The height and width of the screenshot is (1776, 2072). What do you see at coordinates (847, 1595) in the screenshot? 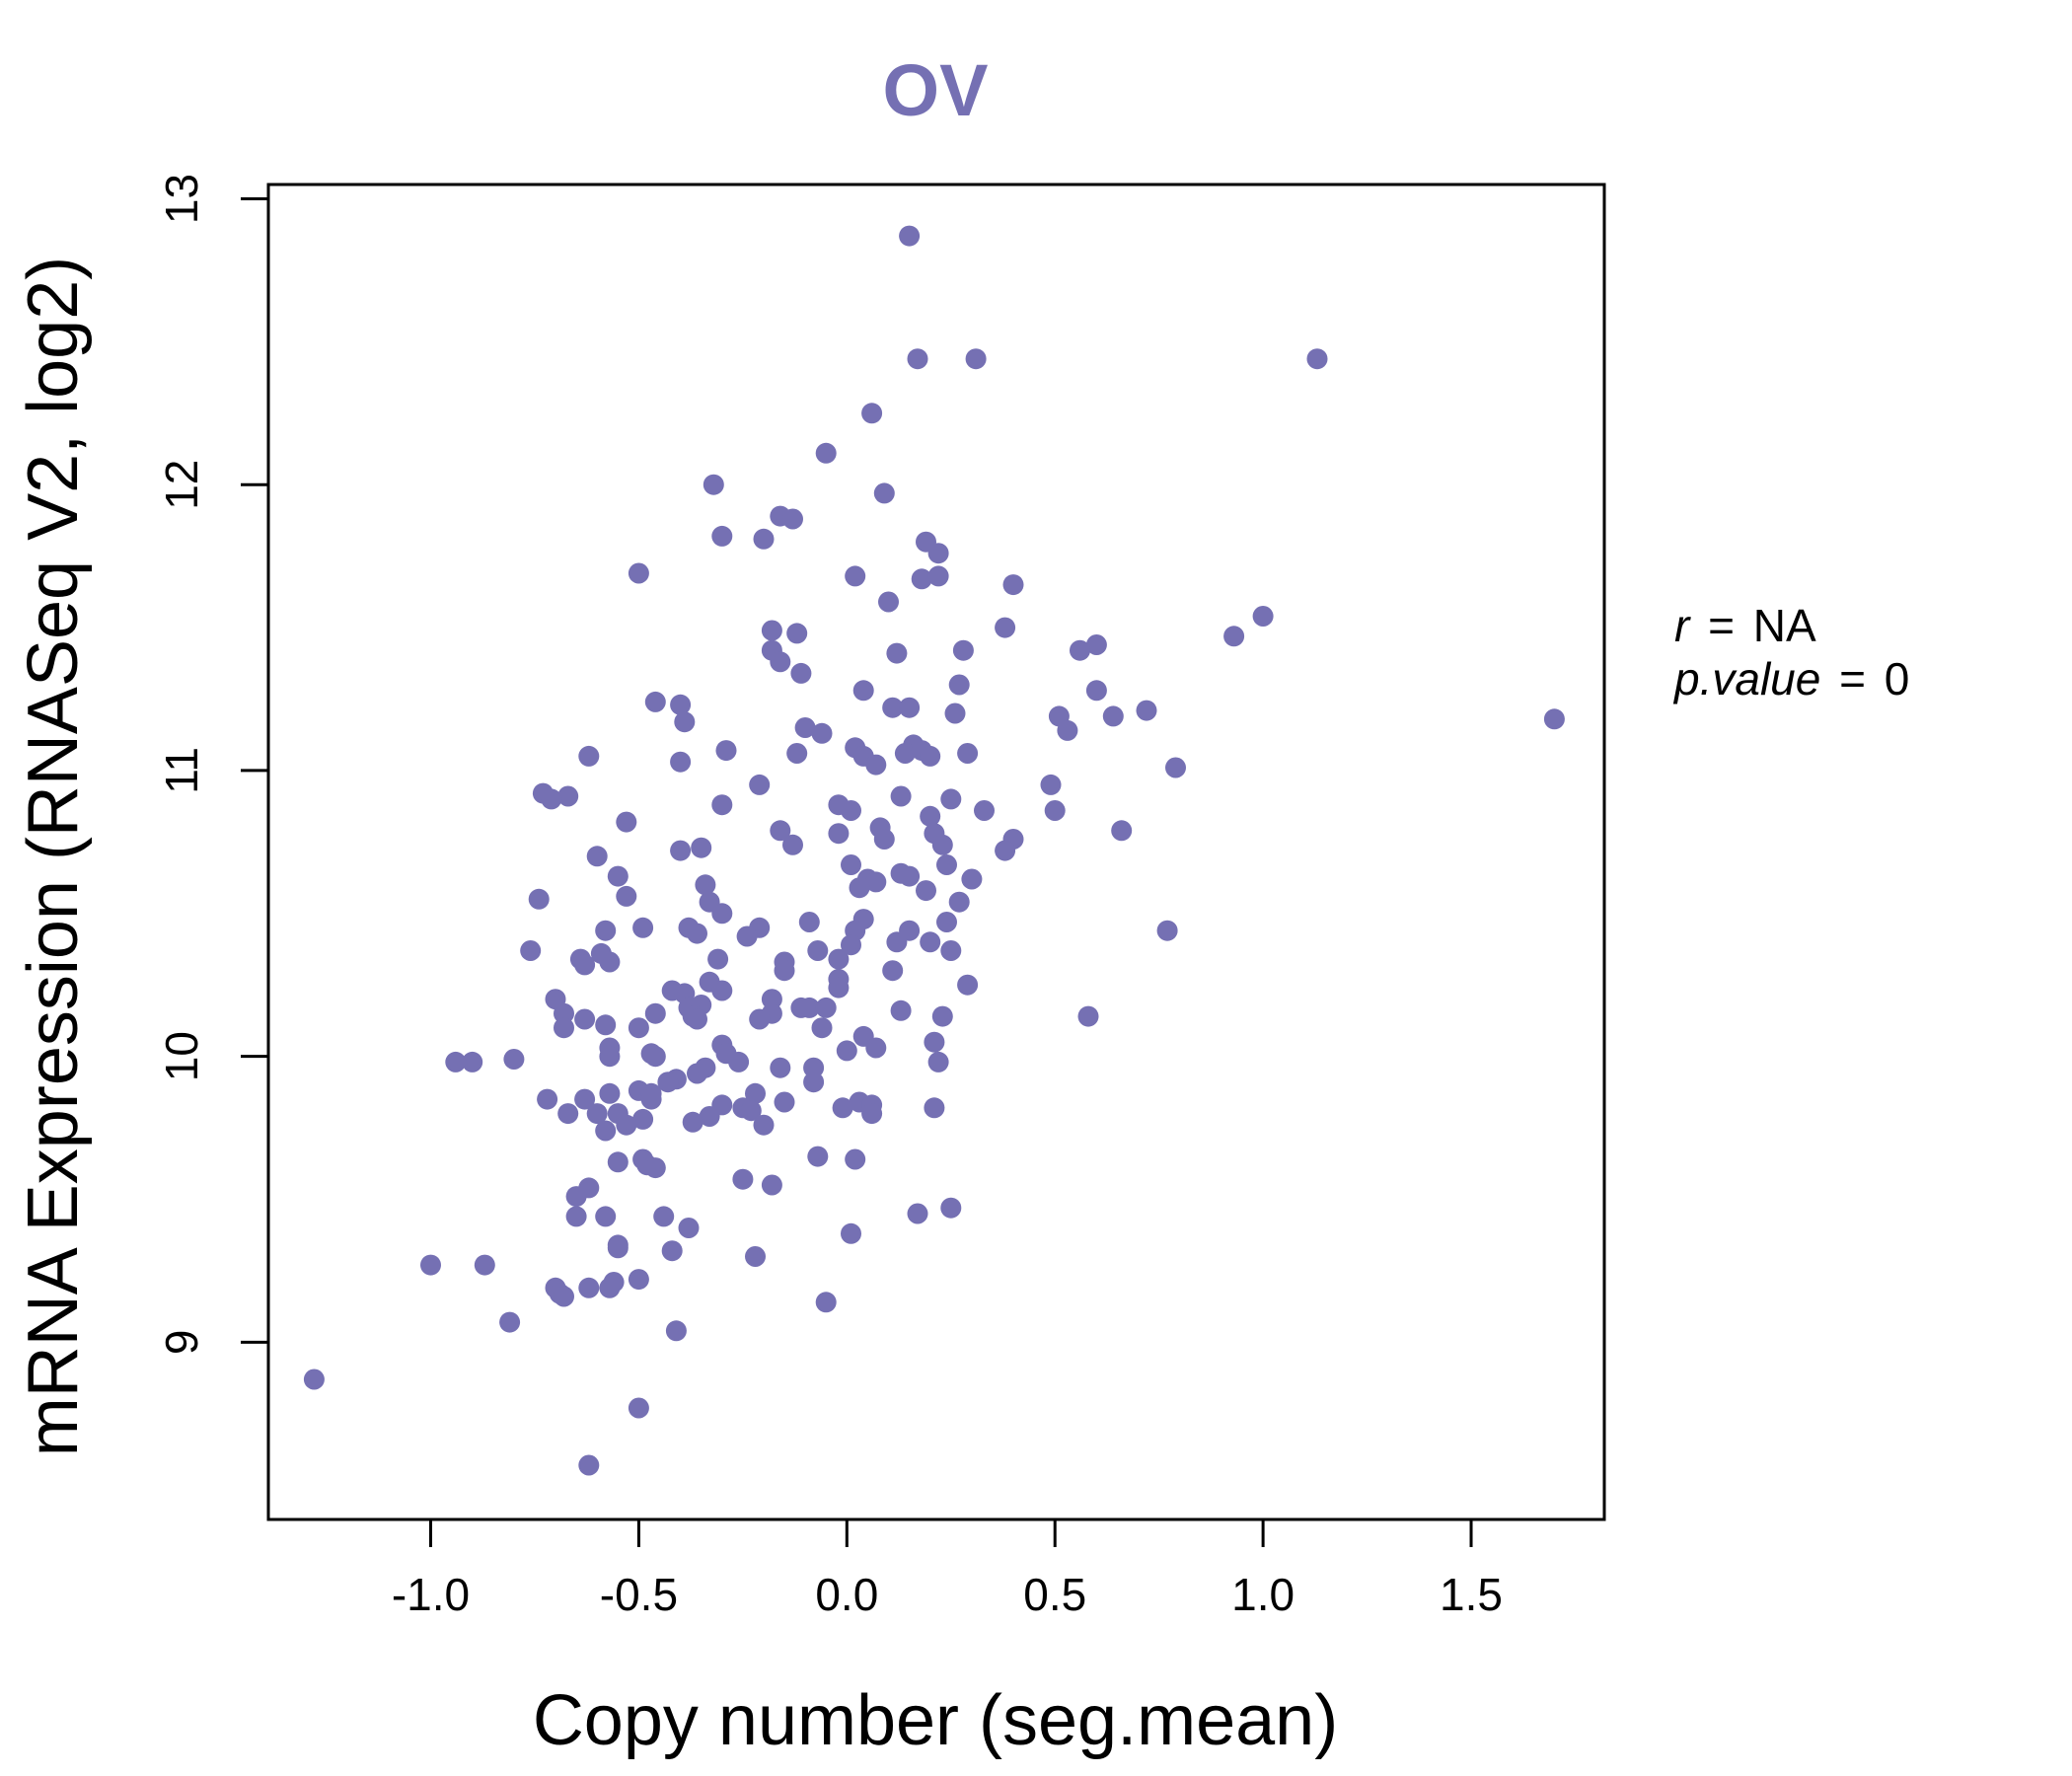
I see `x-tick-label: 0.0` at bounding box center [847, 1595].